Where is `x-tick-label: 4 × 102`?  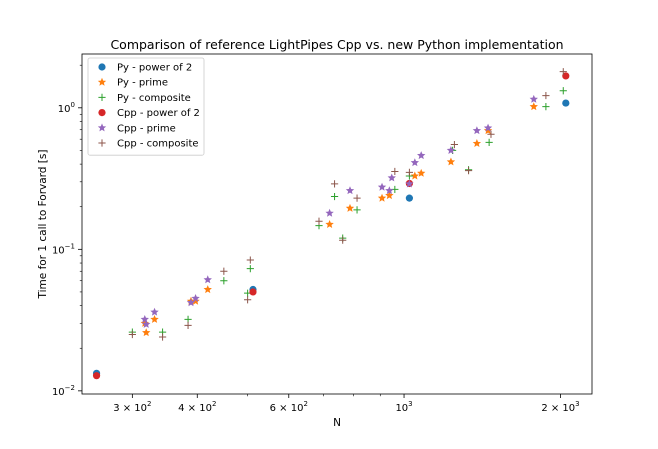 x-tick-label: 4 × 102 is located at coordinates (197, 407).